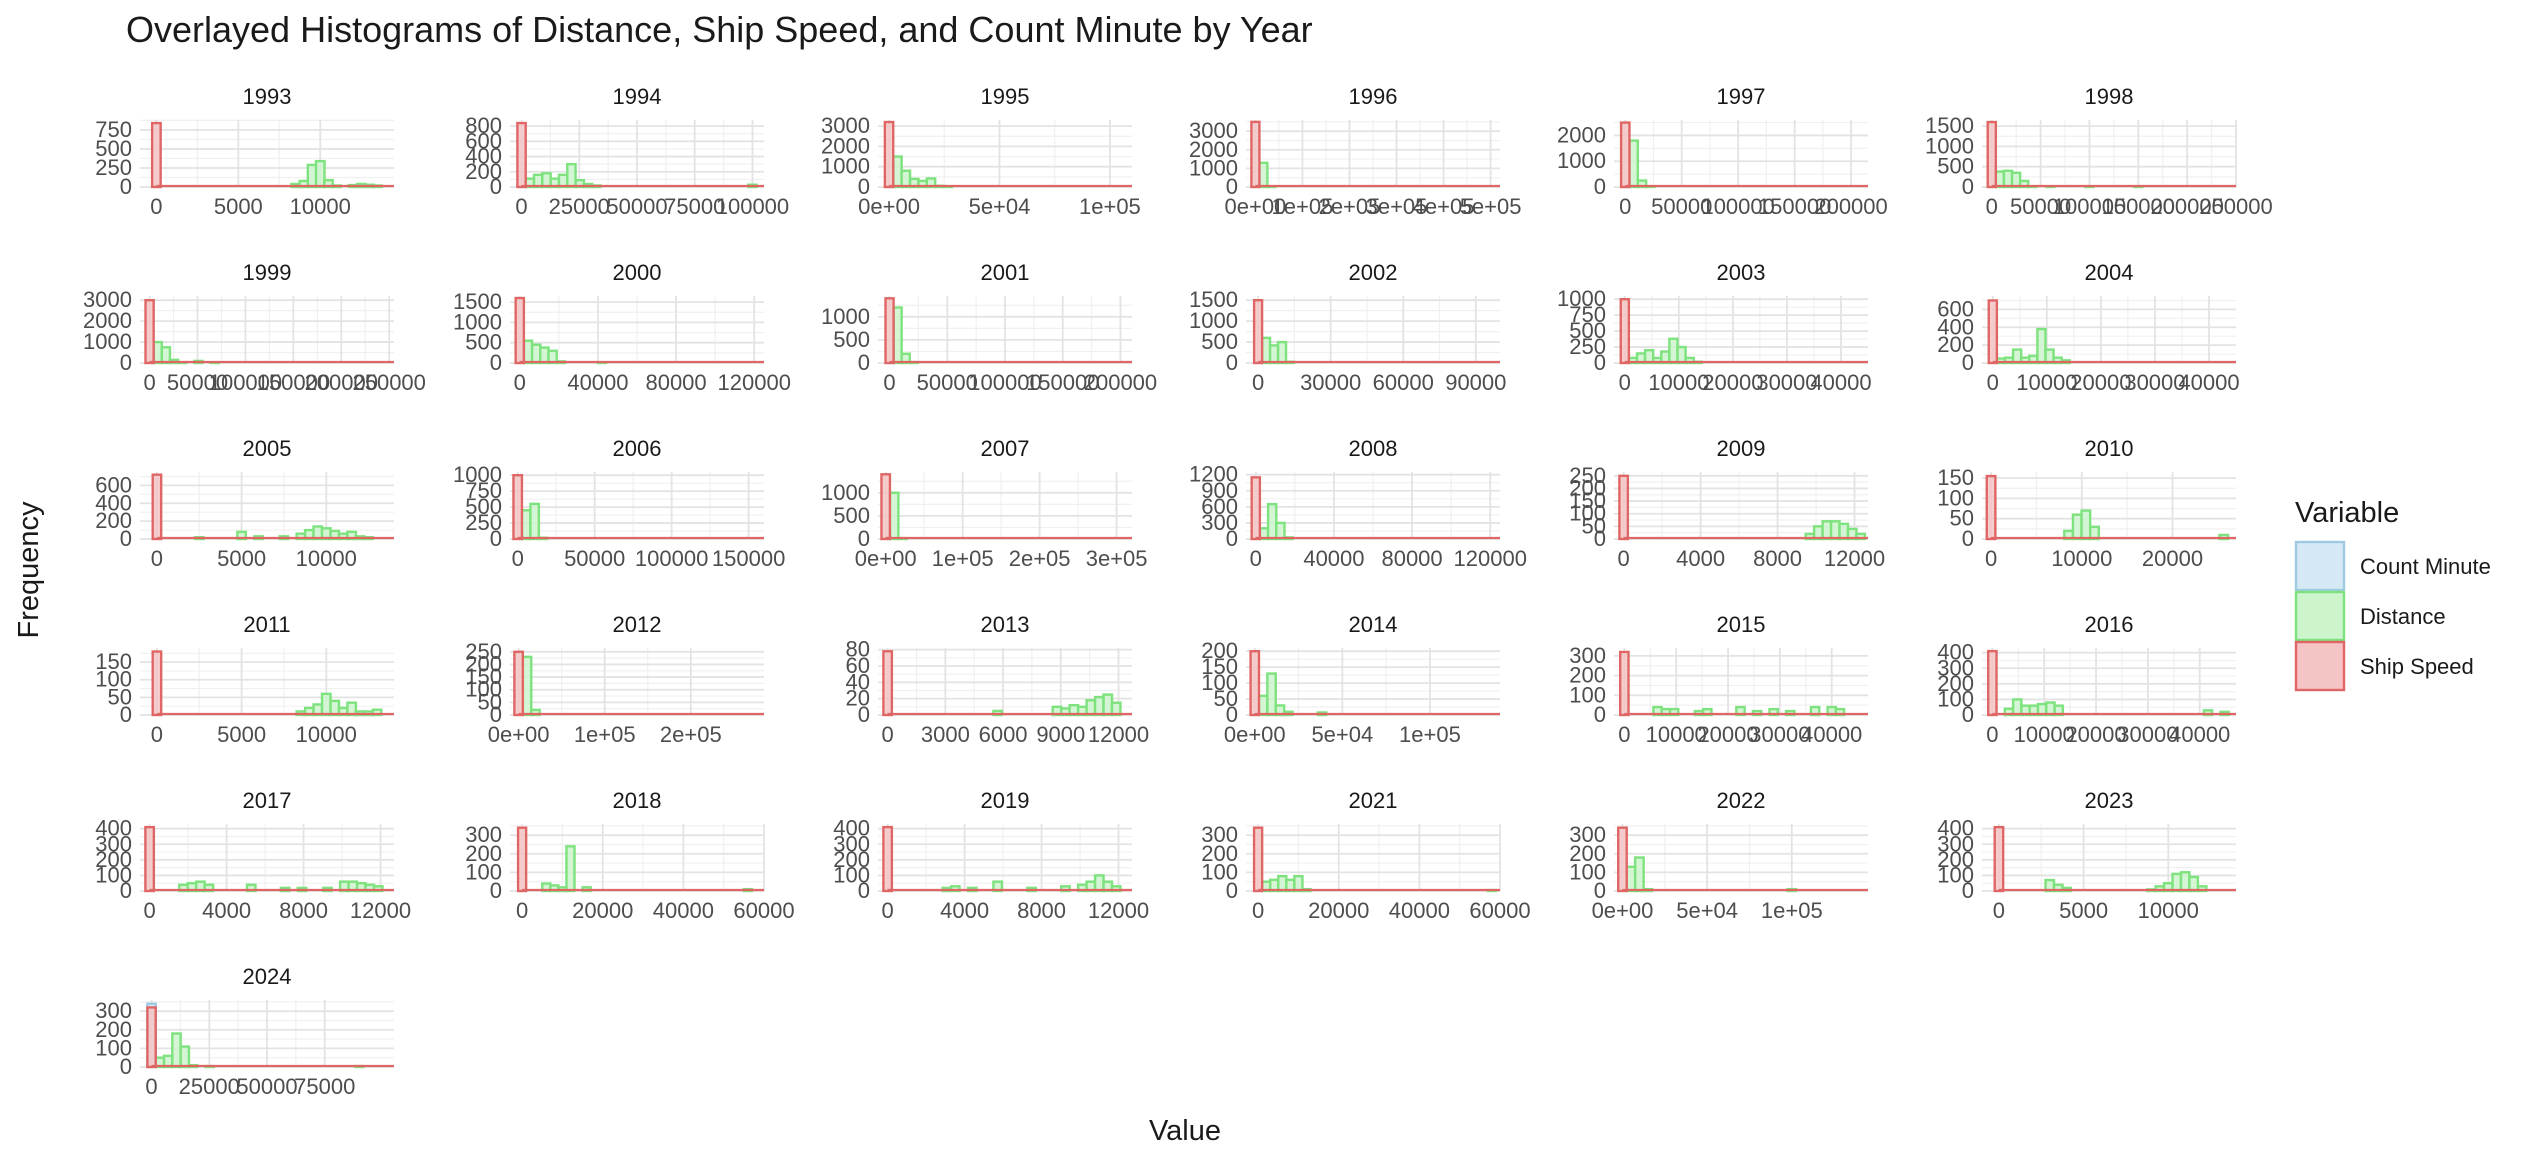 Image resolution: width=2536 pixels, height=1157 pixels. I want to click on x-tick-label: 8000, so click(1041, 910).